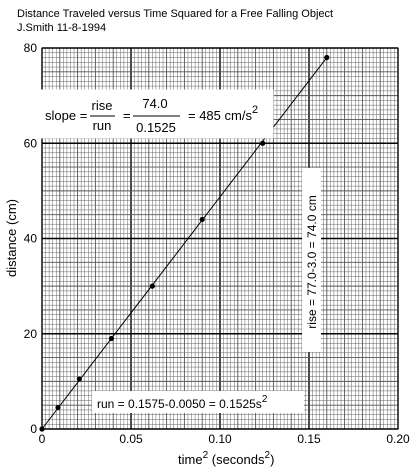 The image size is (414, 473). Describe the element at coordinates (398, 439) in the screenshot. I see `x-tick-label: 0.20` at that location.